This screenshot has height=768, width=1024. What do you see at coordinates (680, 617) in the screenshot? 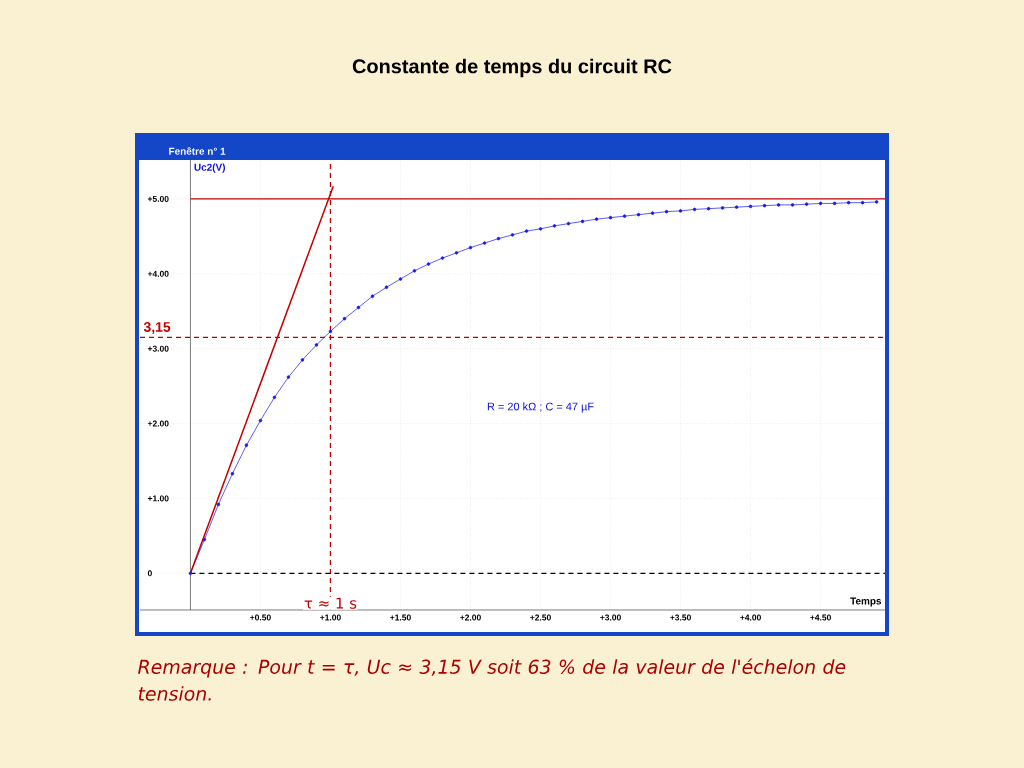
I see `x-tick-label: +3.50` at bounding box center [680, 617].